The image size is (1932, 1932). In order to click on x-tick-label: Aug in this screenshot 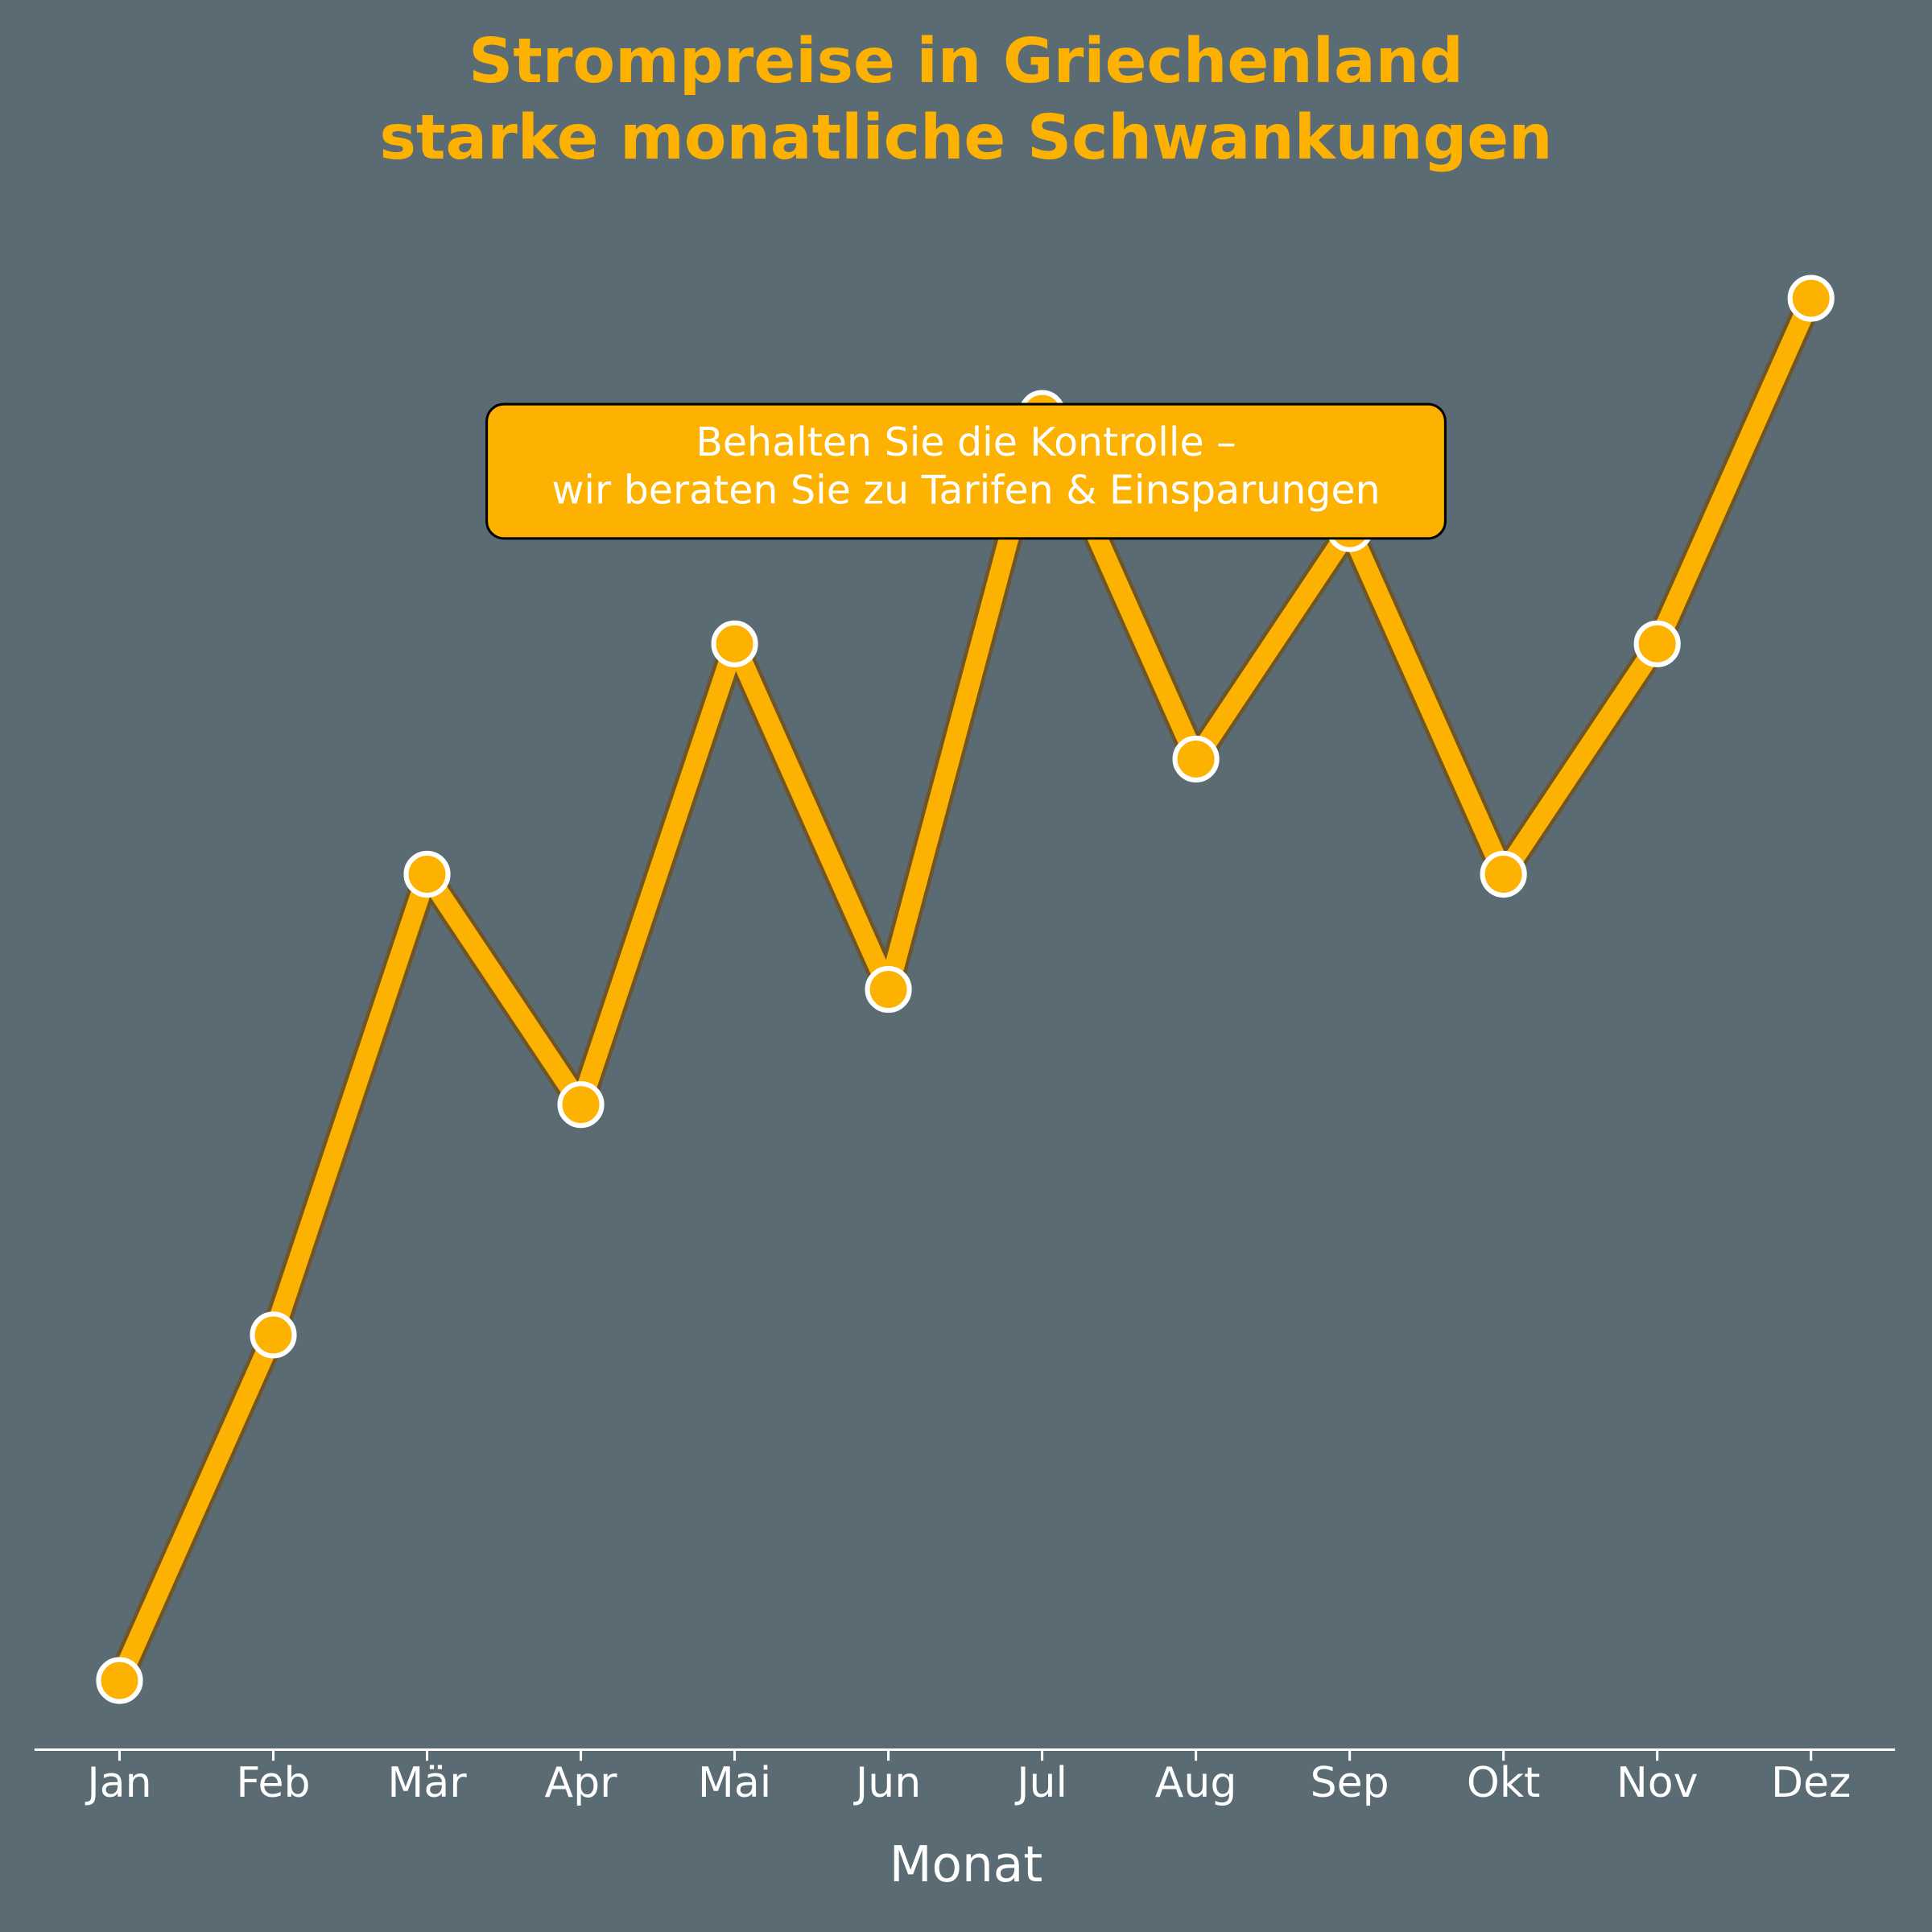, I will do `click(1196, 1783)`.